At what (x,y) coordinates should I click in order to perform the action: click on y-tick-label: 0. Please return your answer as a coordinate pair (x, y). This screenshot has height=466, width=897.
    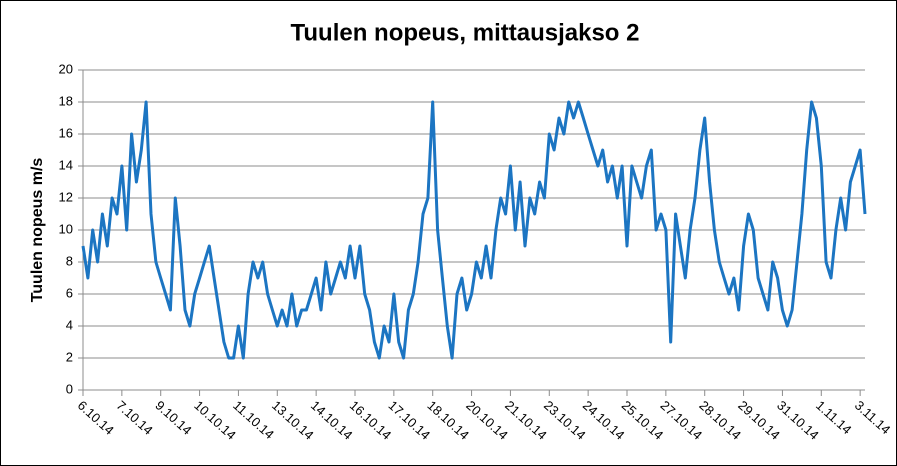
    Looking at the image, I should click on (69, 388).